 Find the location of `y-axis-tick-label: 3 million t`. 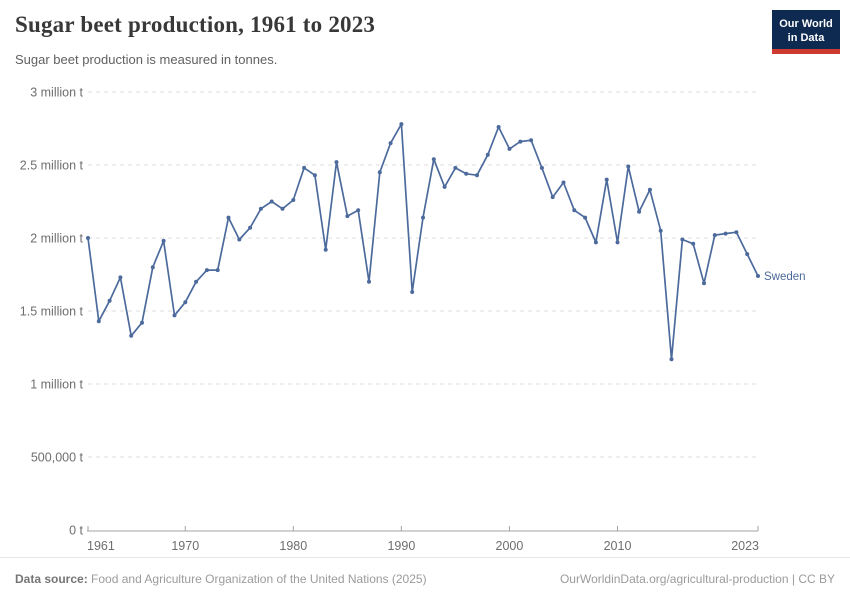

y-axis-tick-label: 3 million t is located at coordinates (56, 93).